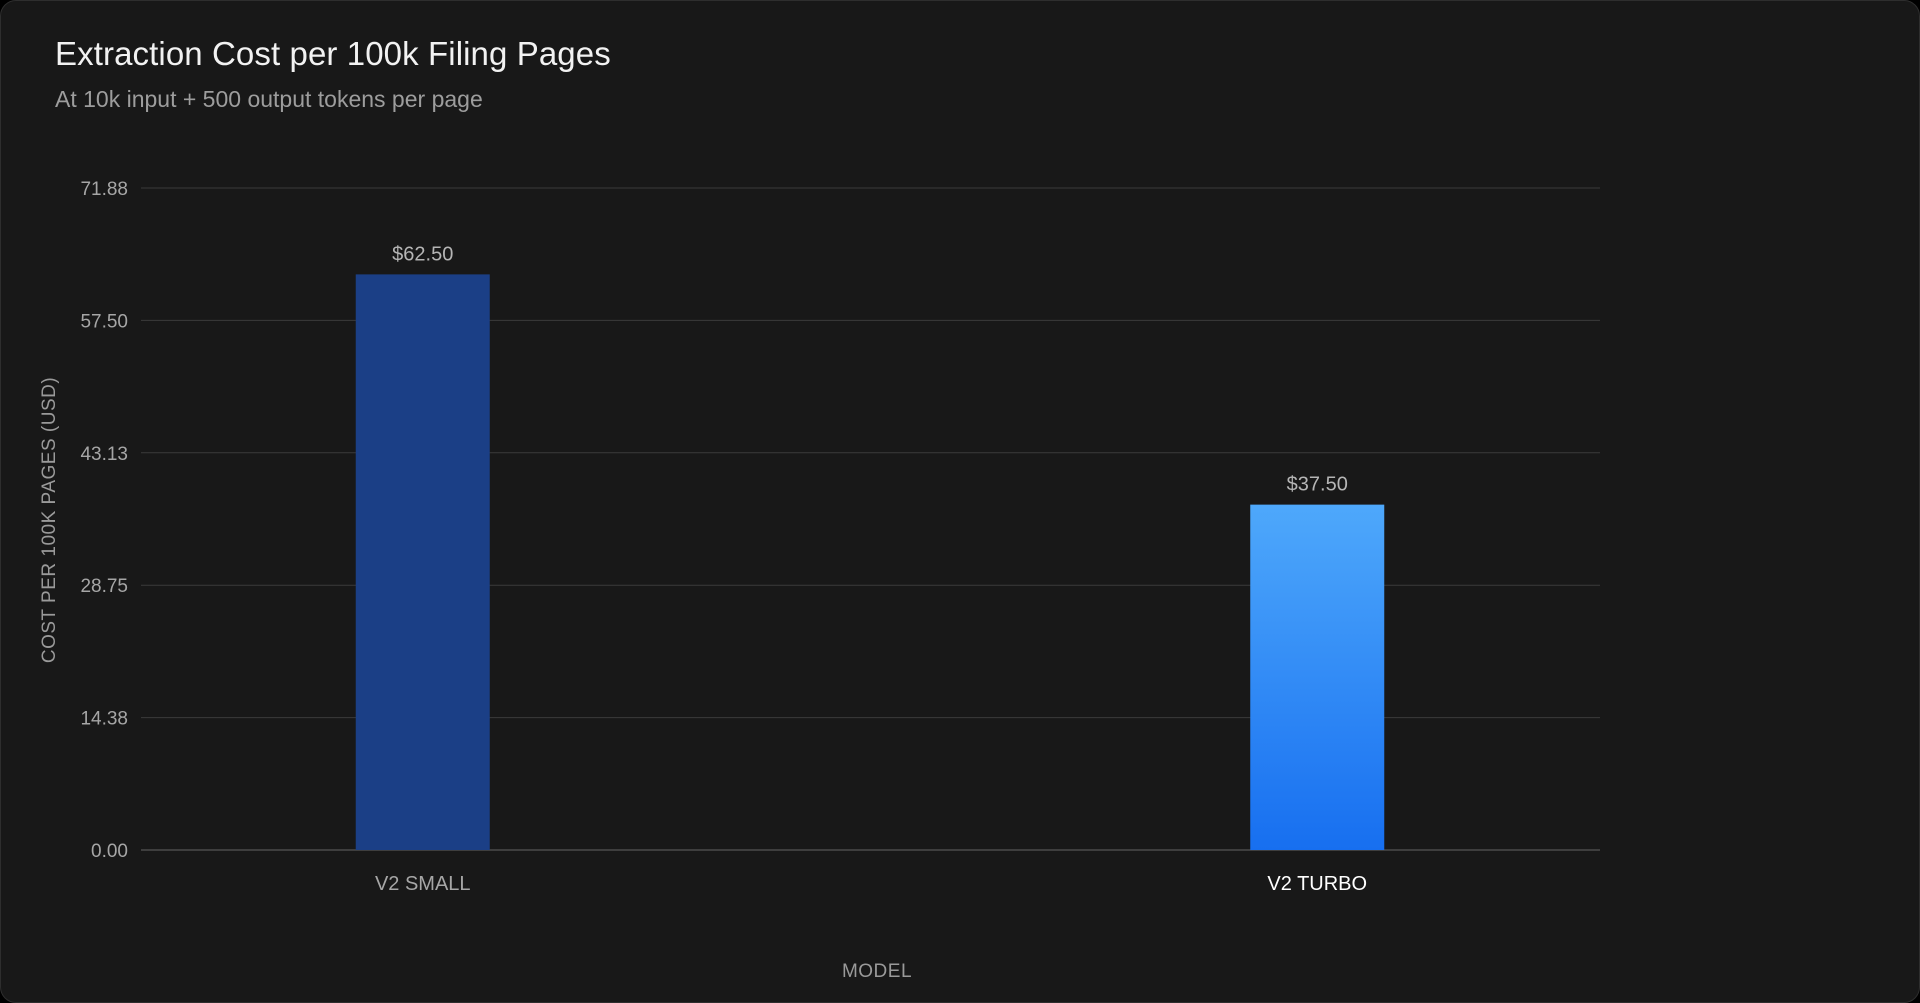  What do you see at coordinates (1317, 677) in the screenshot?
I see `bar-v2-turbo` at bounding box center [1317, 677].